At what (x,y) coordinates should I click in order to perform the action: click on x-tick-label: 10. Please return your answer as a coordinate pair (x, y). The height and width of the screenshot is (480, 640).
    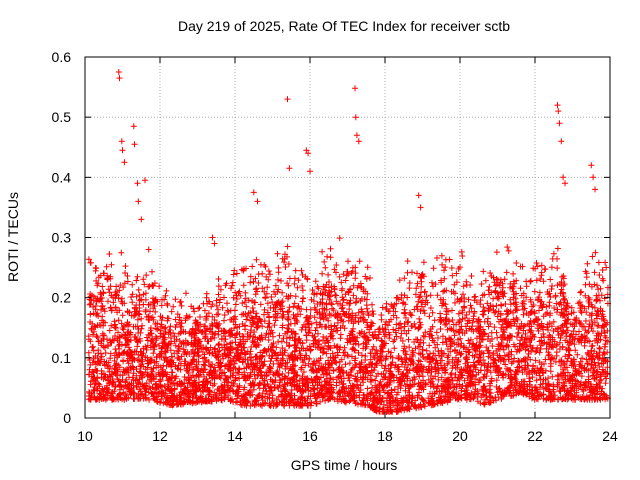
    Looking at the image, I should click on (85, 436).